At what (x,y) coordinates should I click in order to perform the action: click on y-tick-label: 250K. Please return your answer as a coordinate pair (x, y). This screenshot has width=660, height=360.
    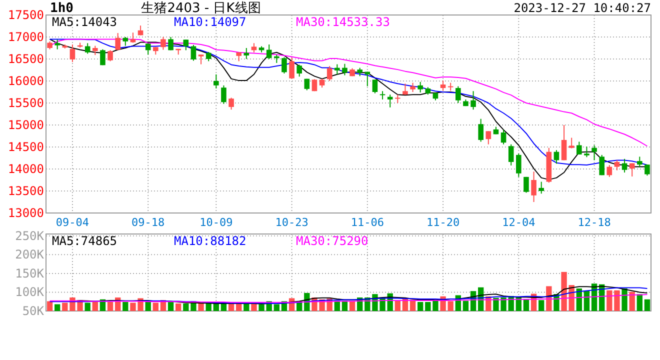
    Looking at the image, I should click on (30, 235).